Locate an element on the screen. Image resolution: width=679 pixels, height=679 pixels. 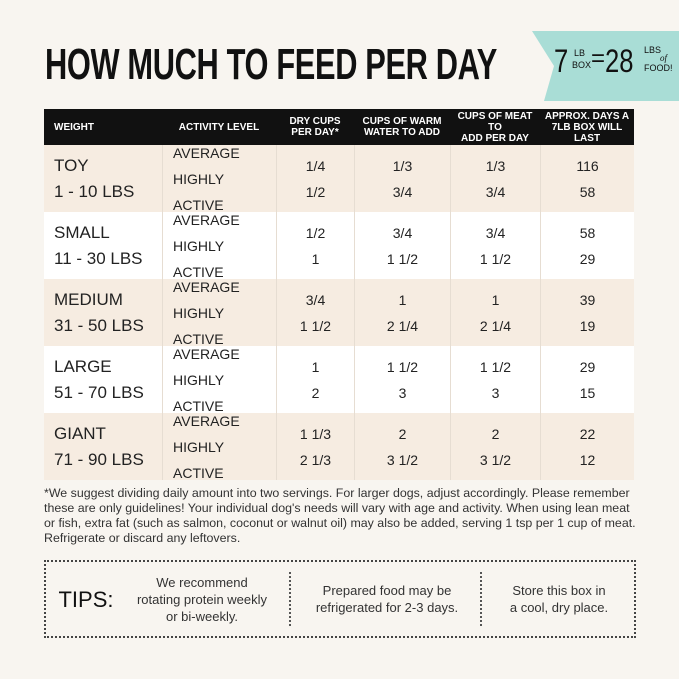
dry-cell: 1/4 1/2 is located at coordinates (315, 178).